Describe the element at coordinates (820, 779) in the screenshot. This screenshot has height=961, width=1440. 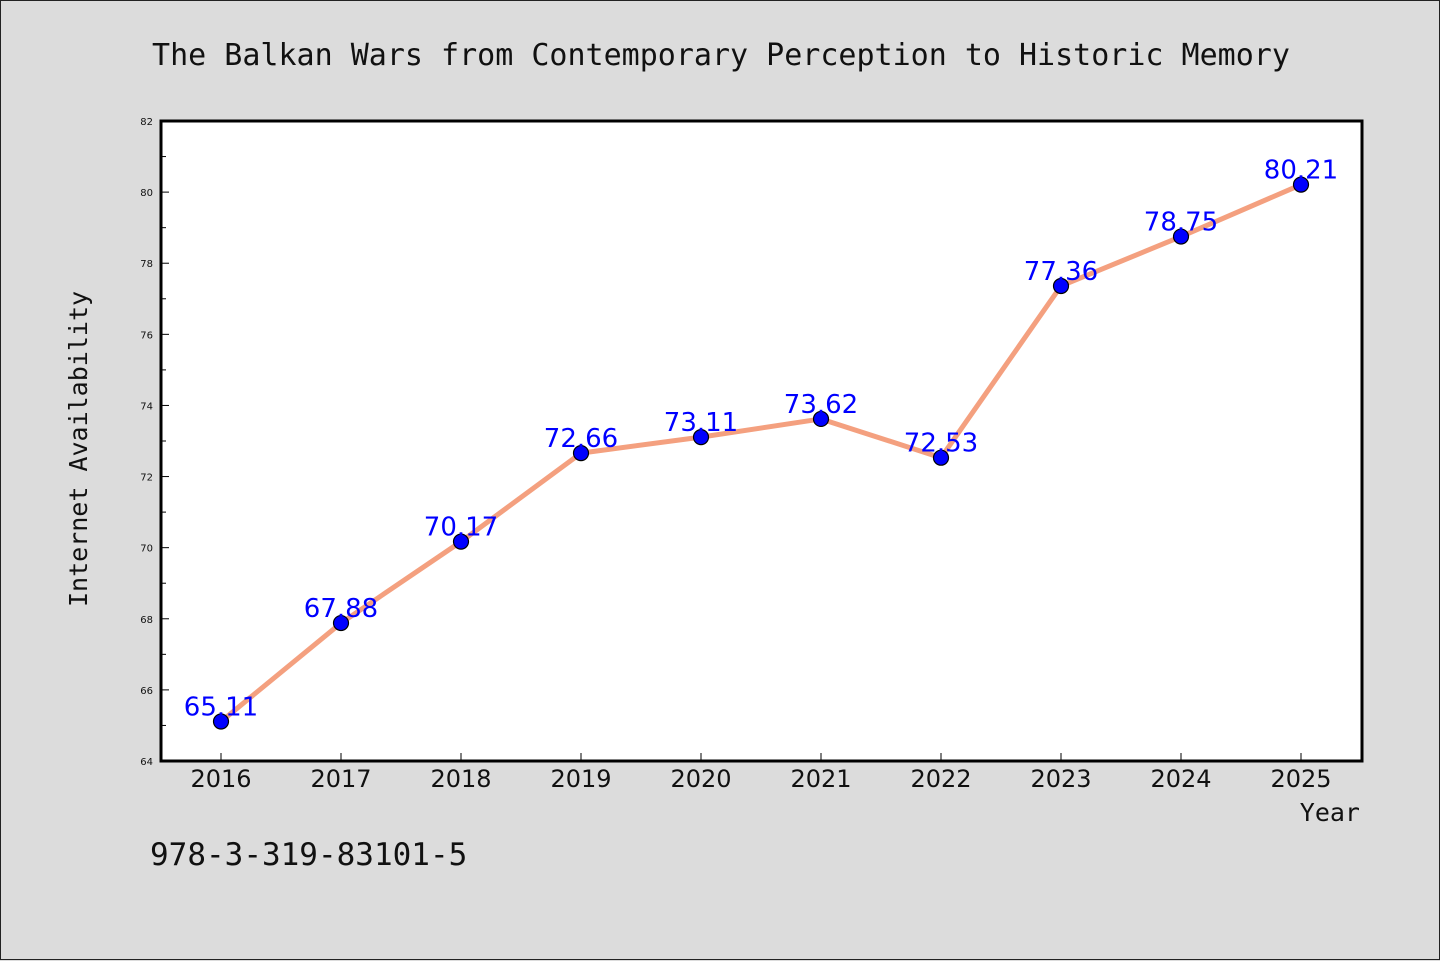
I see `x-tick-label: 2021` at that location.